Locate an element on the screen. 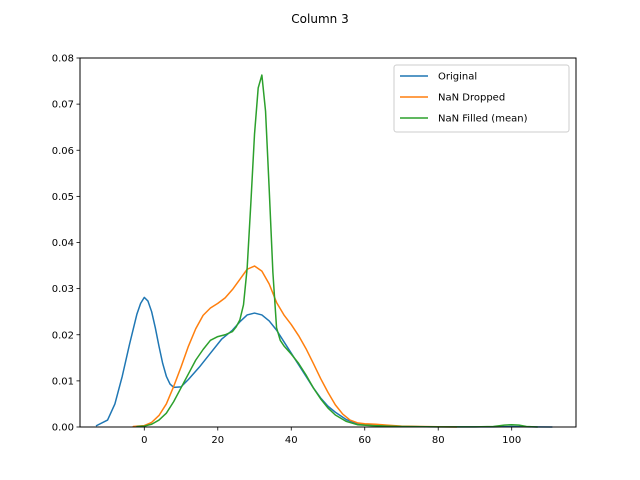 The height and width of the screenshot is (480, 640). y-tick-label: 0.06 is located at coordinates (63, 151).